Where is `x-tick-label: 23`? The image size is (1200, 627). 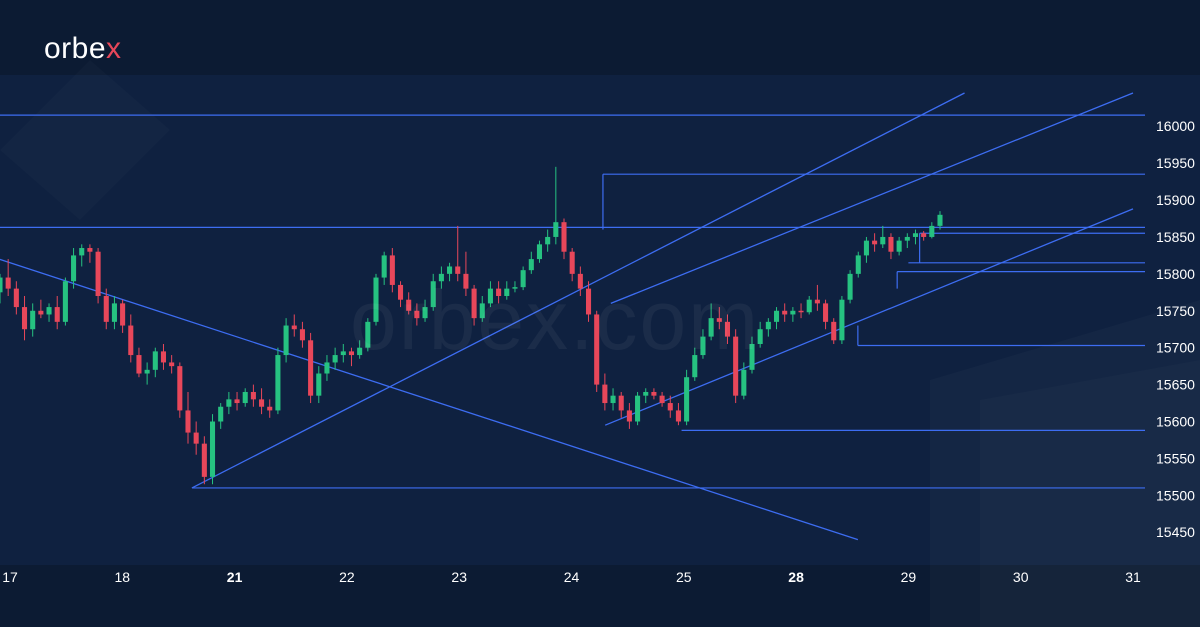 x-tick-label: 23 is located at coordinates (459, 577).